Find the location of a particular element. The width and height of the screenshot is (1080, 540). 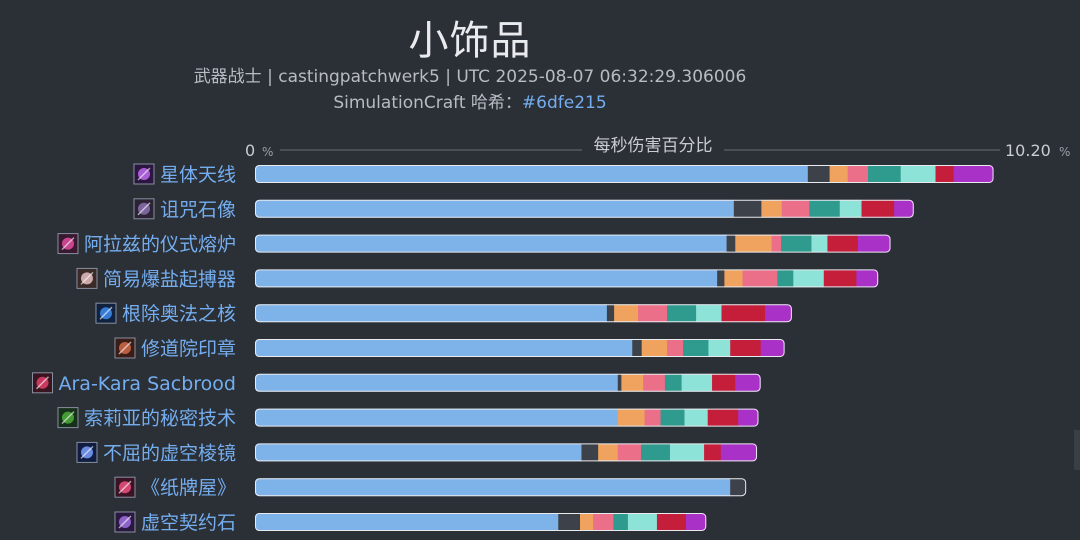

arcane-core-icon is located at coordinates (106, 313).